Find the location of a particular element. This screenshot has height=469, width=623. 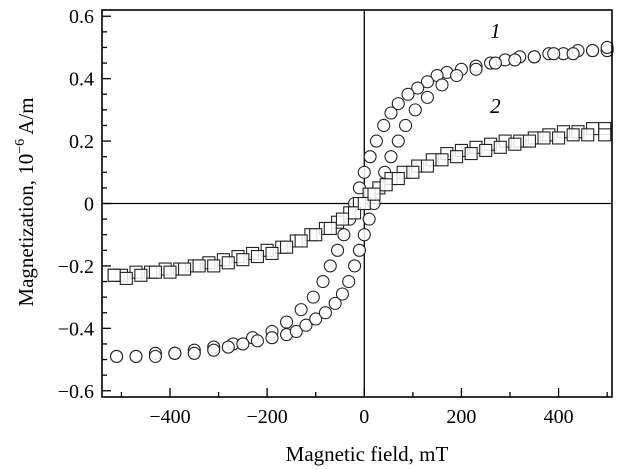

series-labels: 12 is located at coordinates (495, 68).